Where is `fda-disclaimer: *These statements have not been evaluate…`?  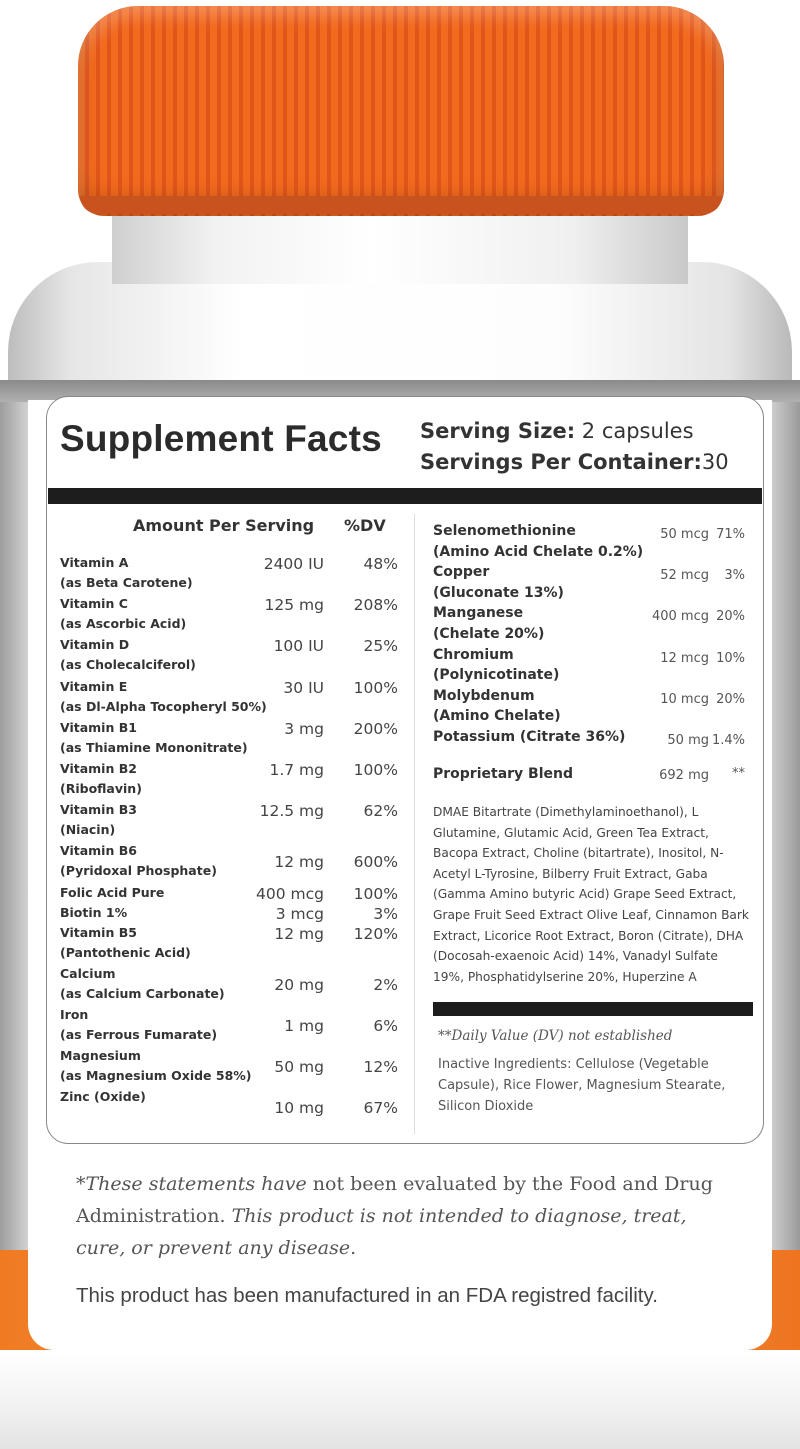
fda-disclaimer: *These statements have not been evaluate… is located at coordinates (394, 1216).